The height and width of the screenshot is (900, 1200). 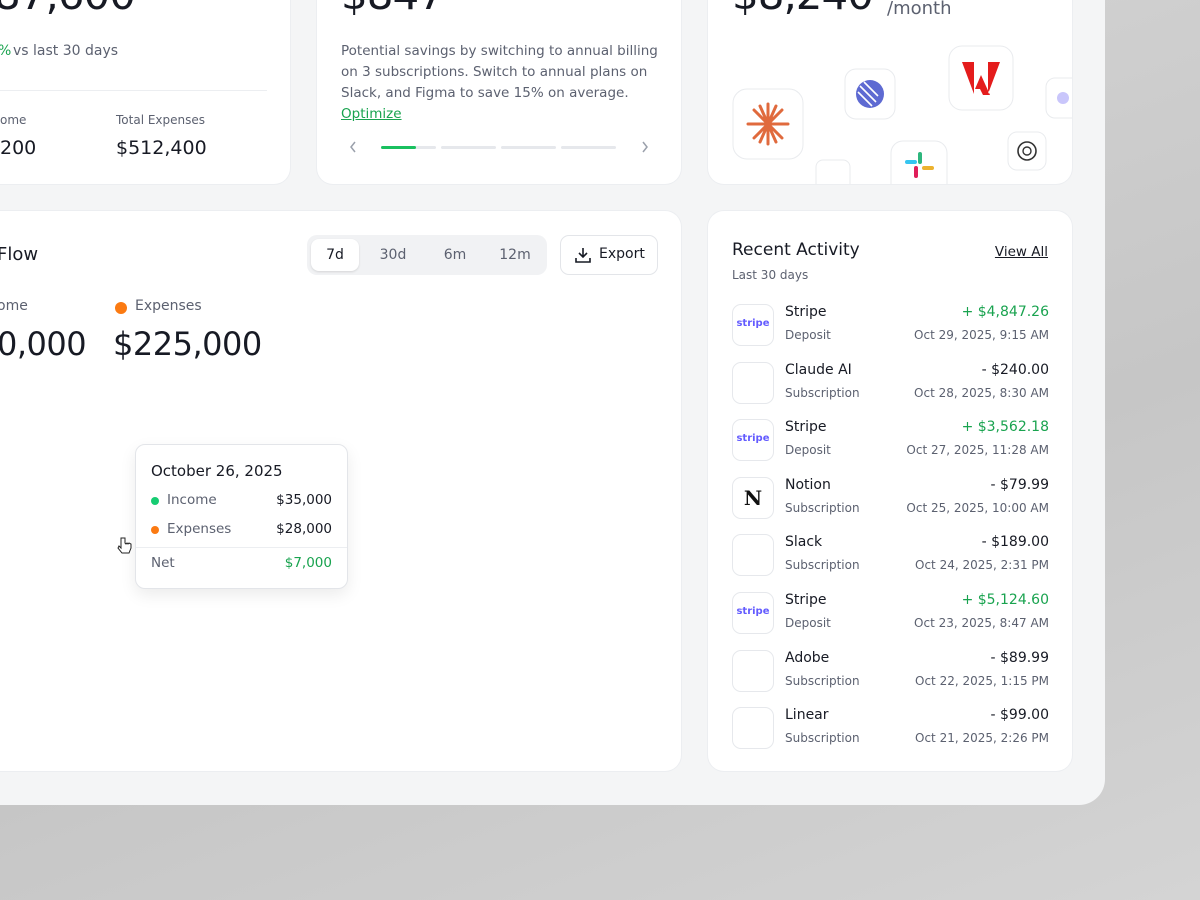 What do you see at coordinates (455, 255) in the screenshot?
I see `range-tab: 6m` at bounding box center [455, 255].